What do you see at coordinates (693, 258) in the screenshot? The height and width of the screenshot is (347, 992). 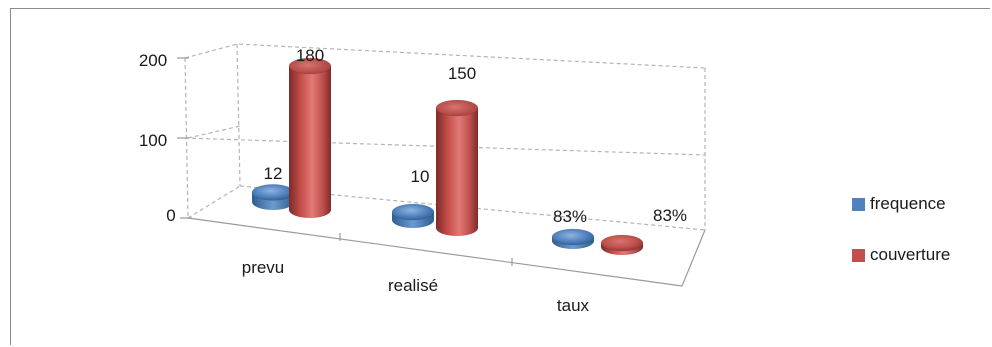 I see `floor-right-edge` at bounding box center [693, 258].